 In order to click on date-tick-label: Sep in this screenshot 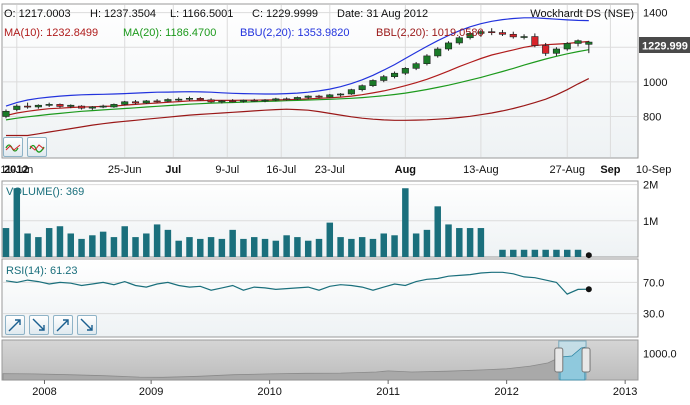, I will do `click(610, 170)`.